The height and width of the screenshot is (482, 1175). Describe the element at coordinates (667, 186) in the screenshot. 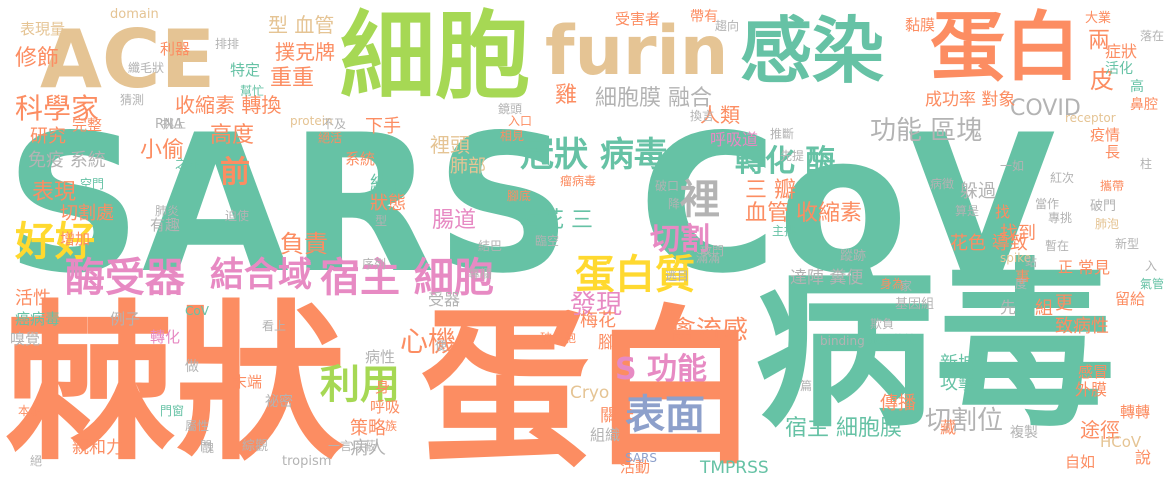

I see `word-po-kou: 破口` at that location.